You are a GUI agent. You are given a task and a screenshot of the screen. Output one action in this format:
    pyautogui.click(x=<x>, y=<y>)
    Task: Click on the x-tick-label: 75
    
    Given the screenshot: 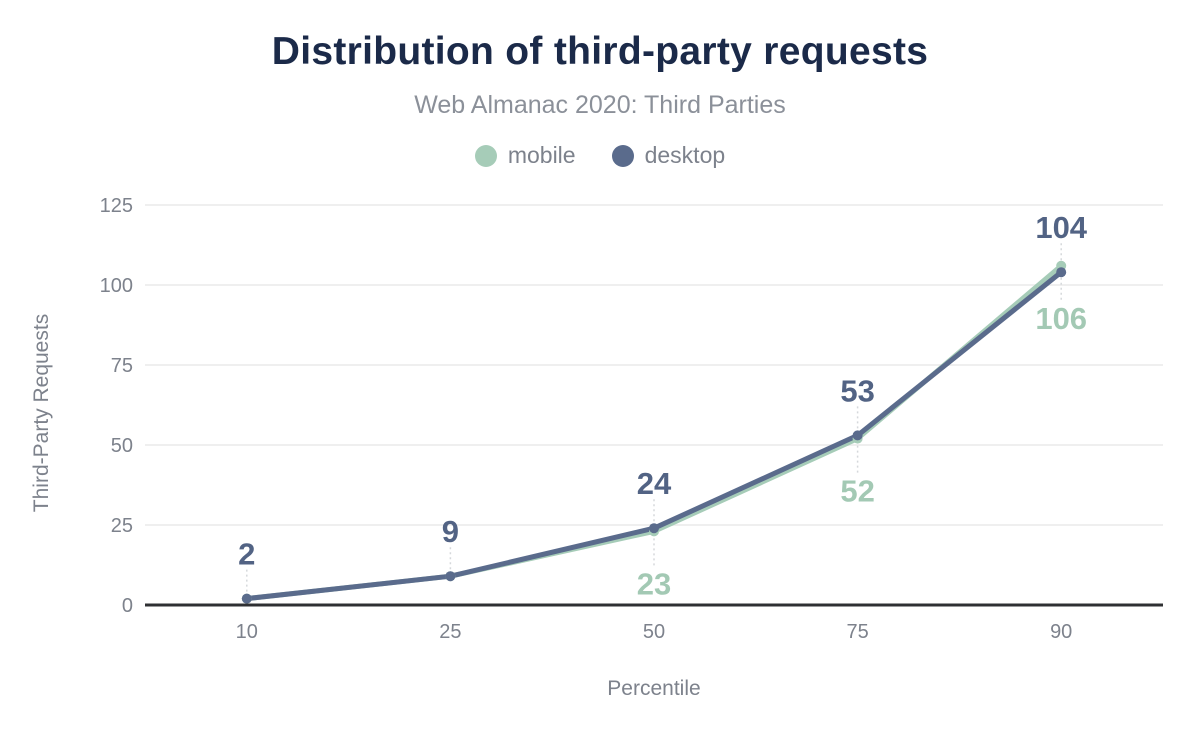 What is the action you would take?
    pyautogui.click(x=857, y=632)
    